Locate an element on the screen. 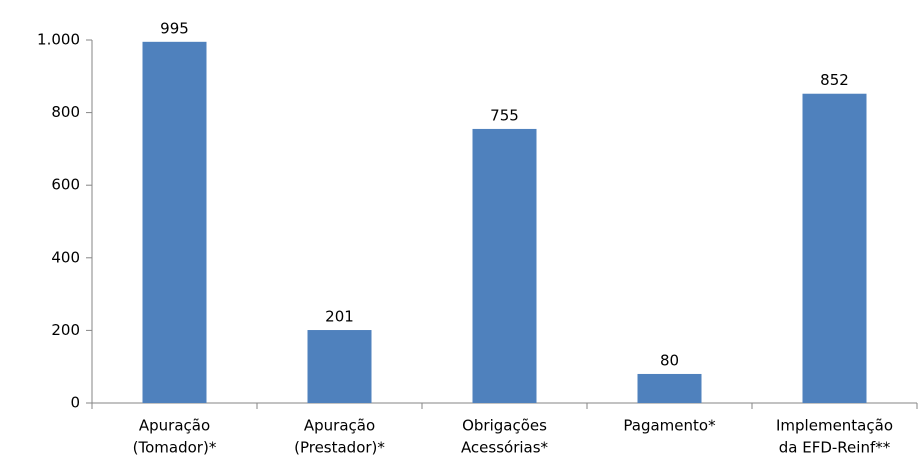  x-tick-label: (Tomador)* is located at coordinates (175, 448).